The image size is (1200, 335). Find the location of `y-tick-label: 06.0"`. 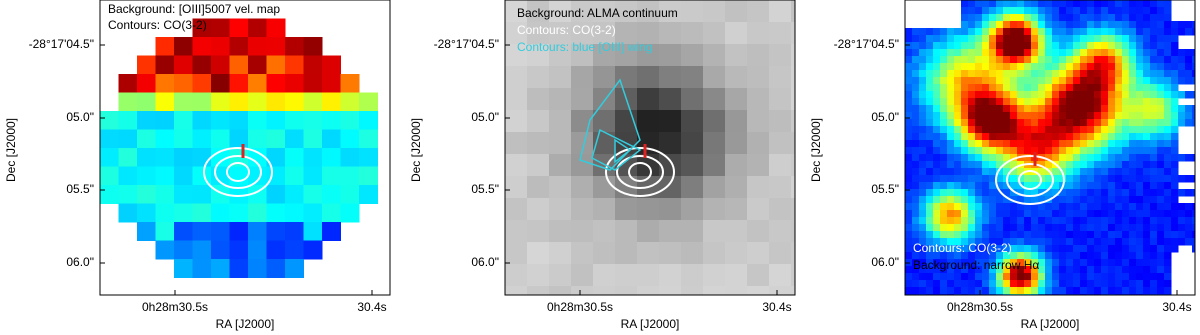

y-tick-label: 06.0" is located at coordinates (80, 262).